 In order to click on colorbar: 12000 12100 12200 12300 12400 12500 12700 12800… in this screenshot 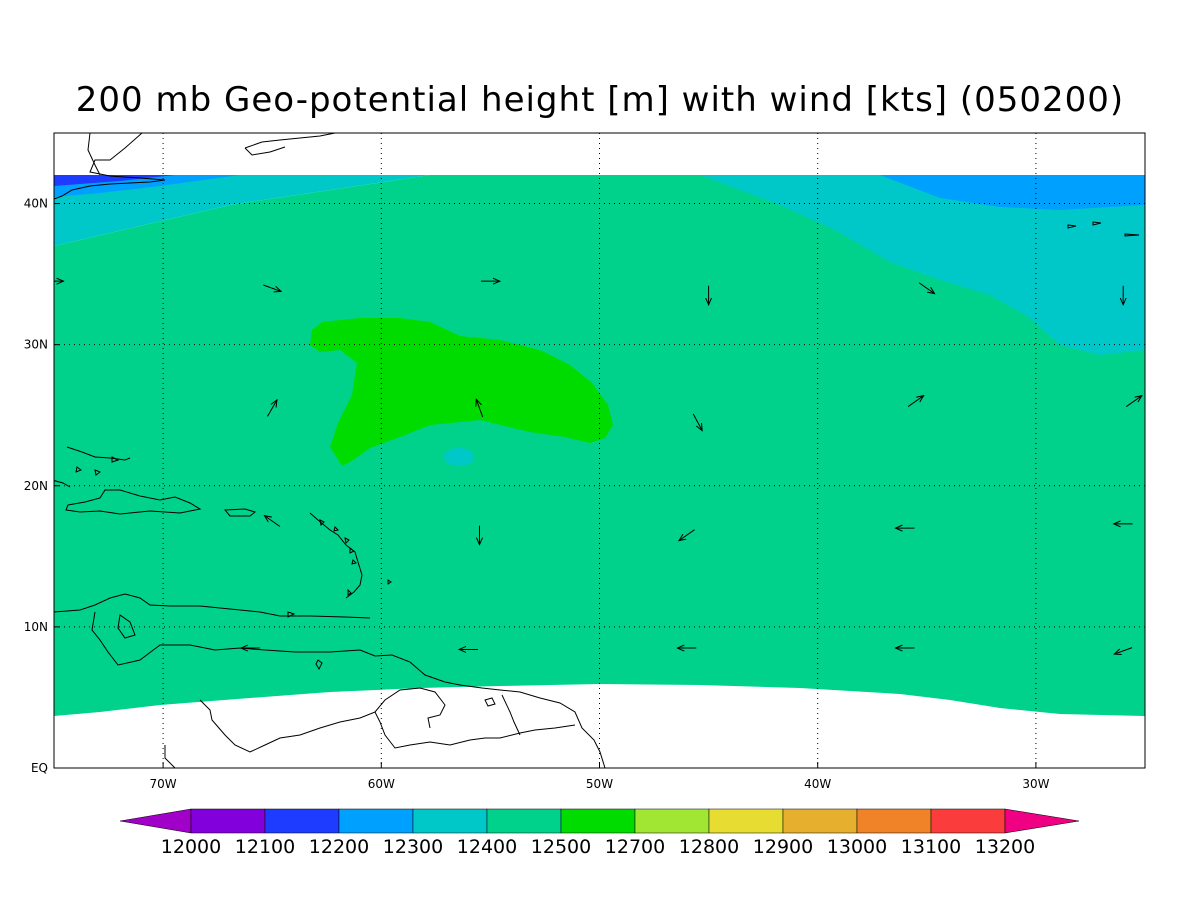, I will do `click(599, 833)`.